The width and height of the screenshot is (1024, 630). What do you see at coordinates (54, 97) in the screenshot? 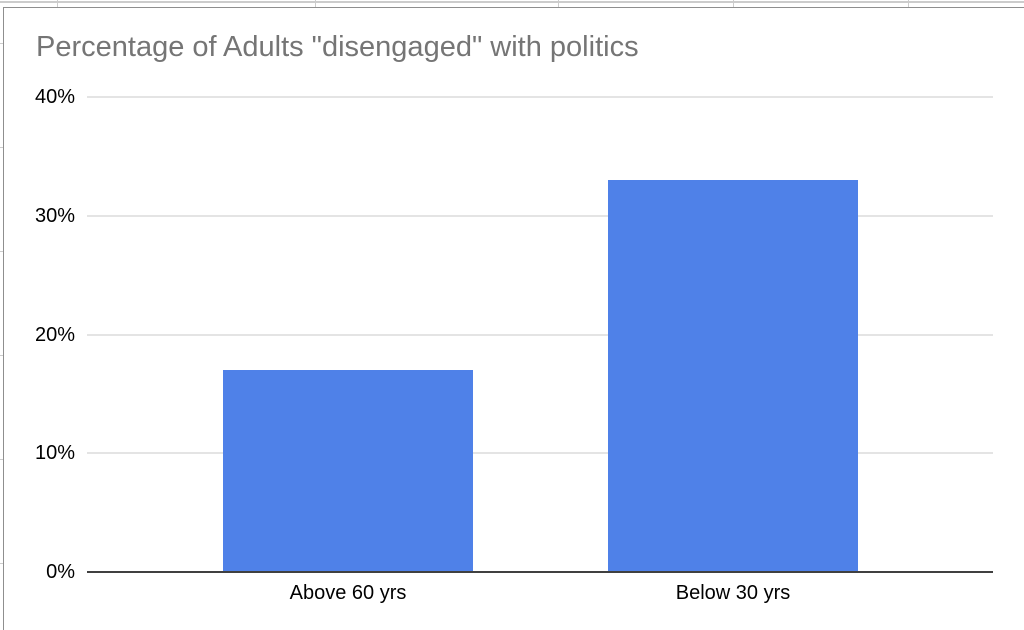
I see `y-axis-tick-label-40: 40%` at bounding box center [54, 97].